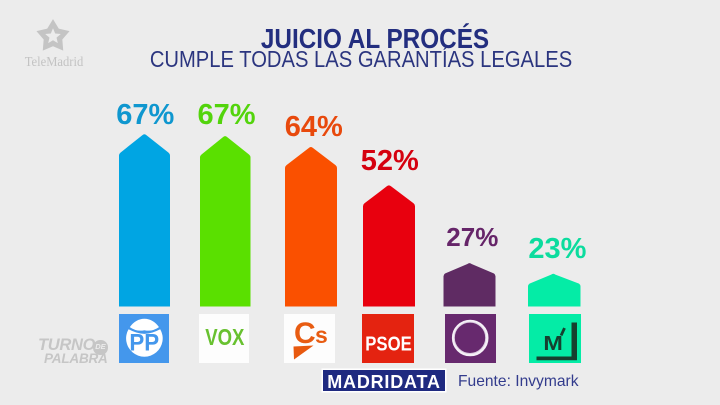 The image size is (720, 405). What do you see at coordinates (388, 343) in the screenshot?
I see `svg-text: PSOE` at bounding box center [388, 343].